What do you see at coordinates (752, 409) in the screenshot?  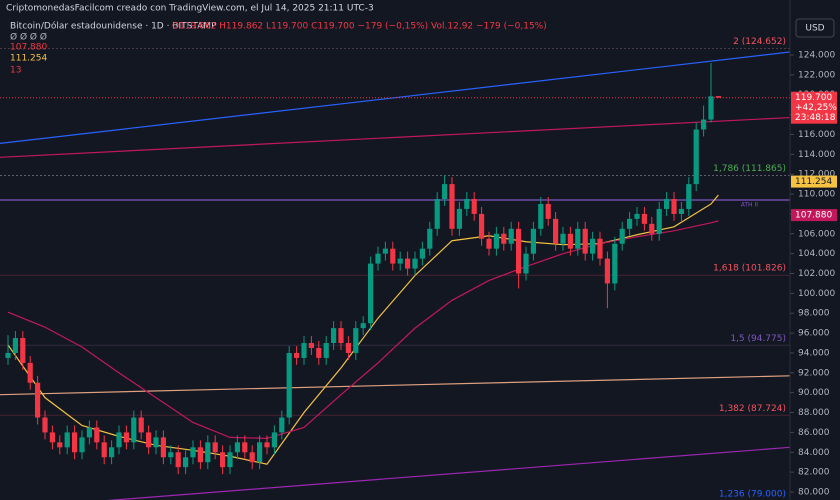 I see `fib-label: 1,382 (87.724)` at bounding box center [752, 409].